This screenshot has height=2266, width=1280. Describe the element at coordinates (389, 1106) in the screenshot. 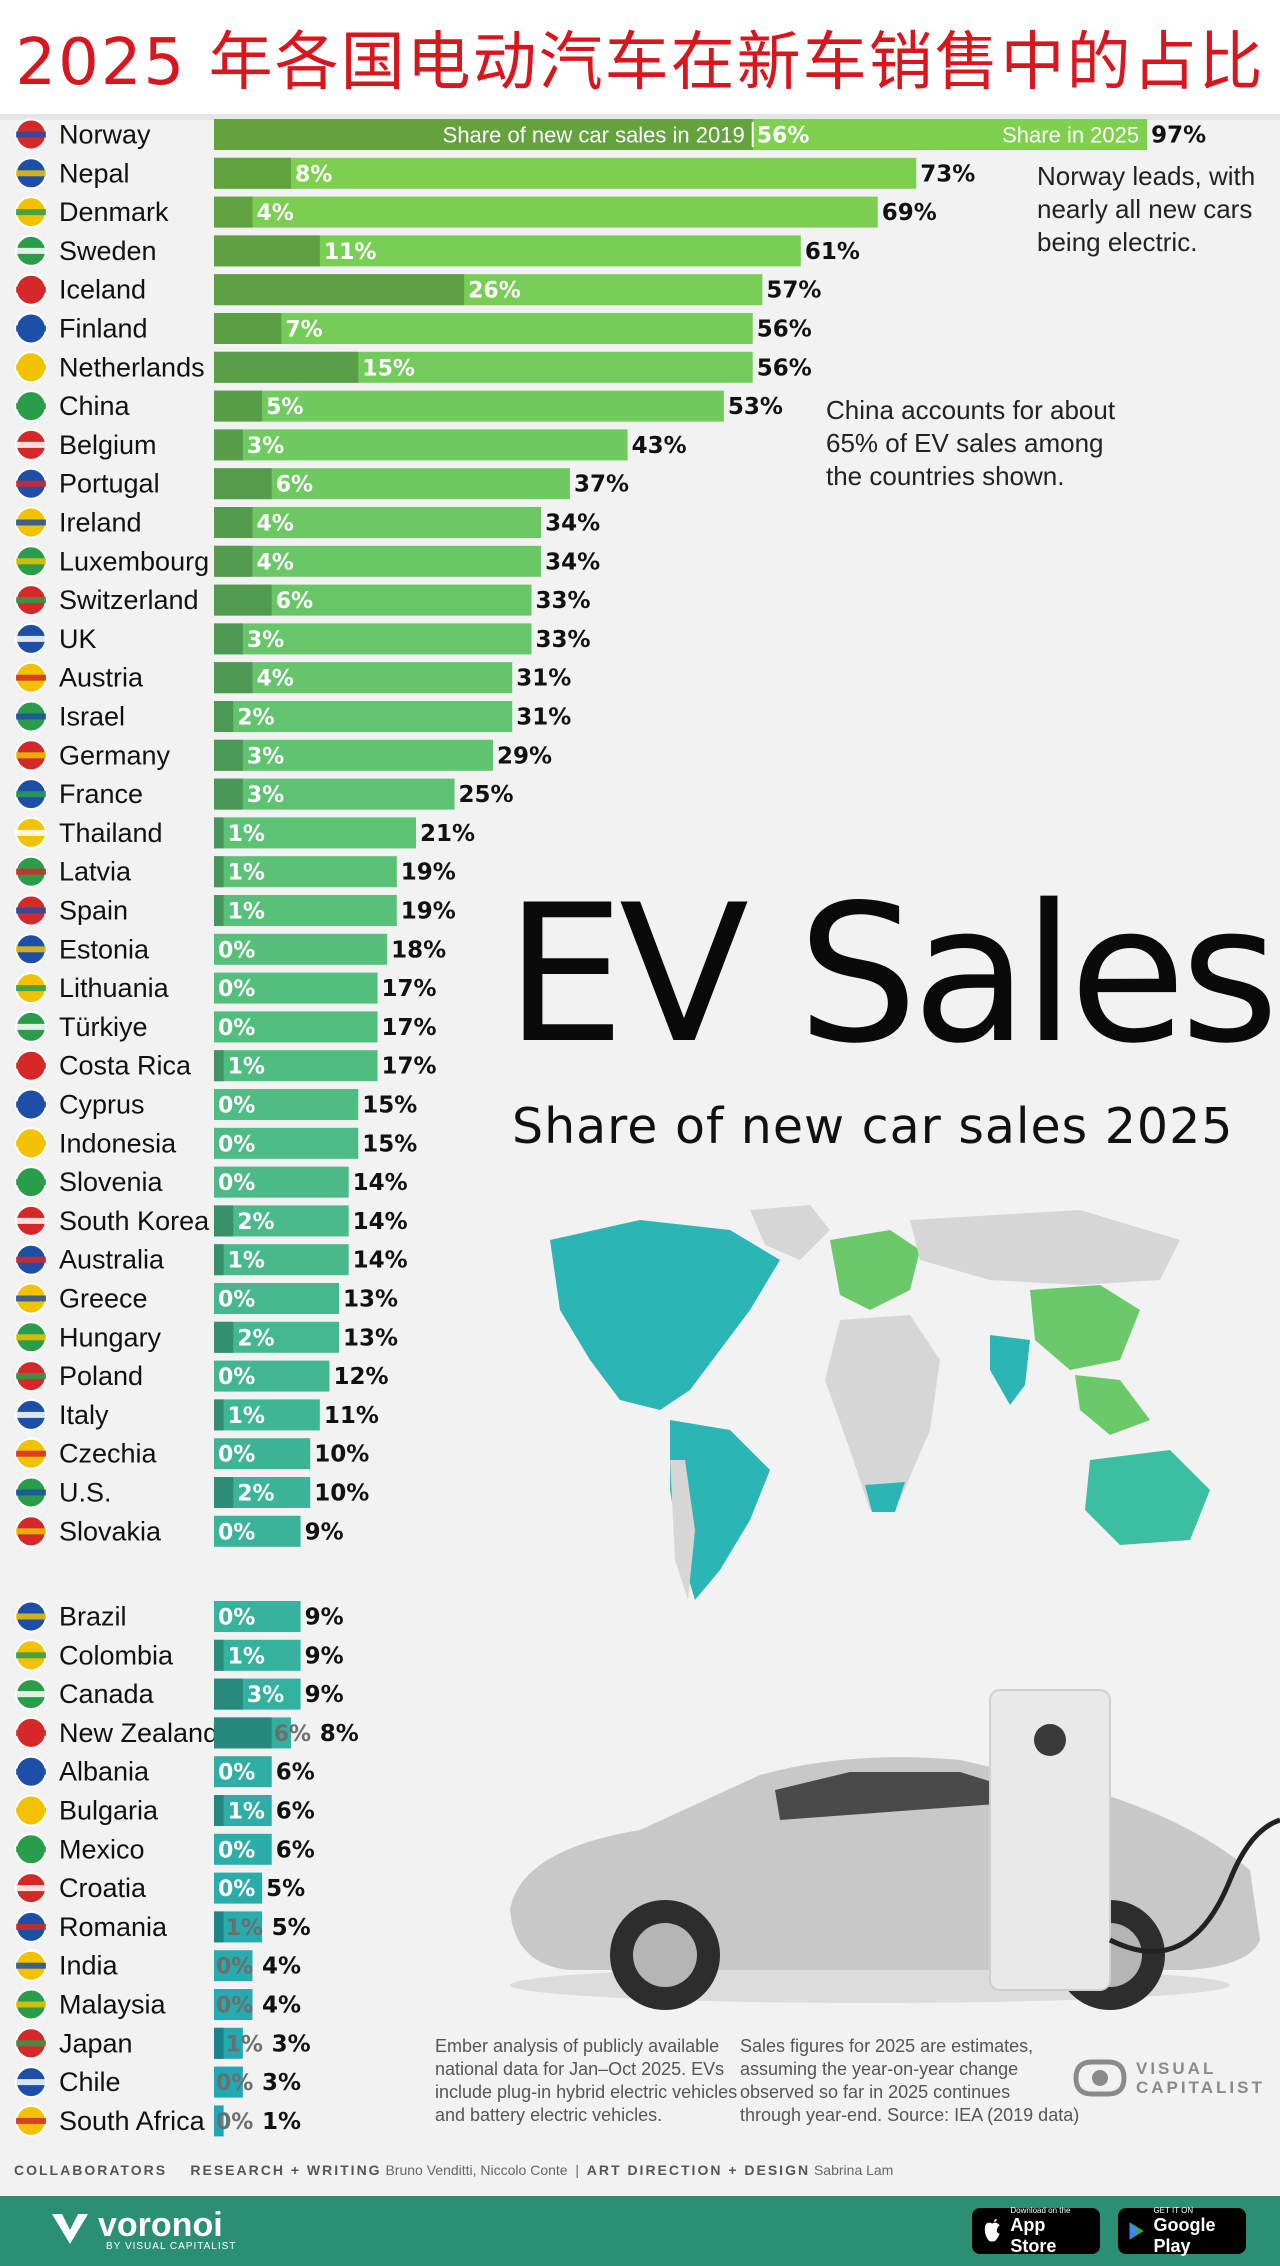

I see `value-2025: 15%` at that location.